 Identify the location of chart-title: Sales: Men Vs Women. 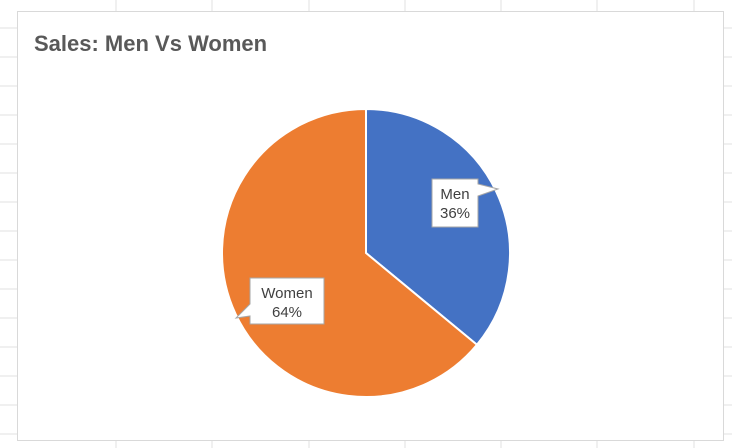
(151, 43).